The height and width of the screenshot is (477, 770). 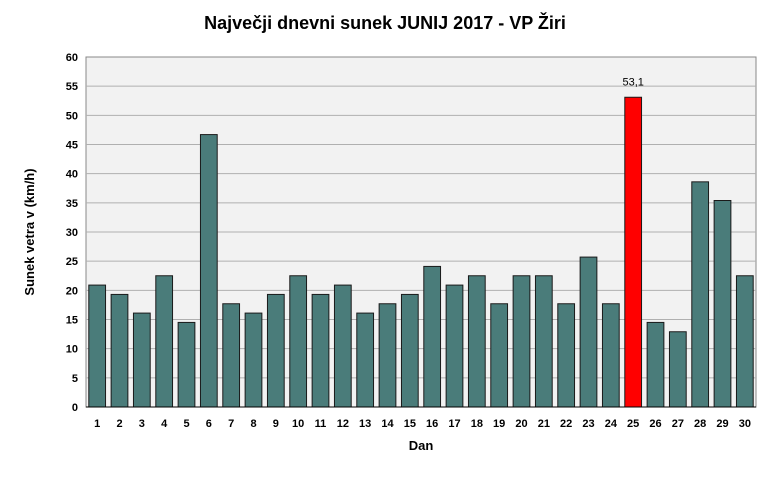 What do you see at coordinates (72, 291) in the screenshot?
I see `y-tick-label: 20` at bounding box center [72, 291].